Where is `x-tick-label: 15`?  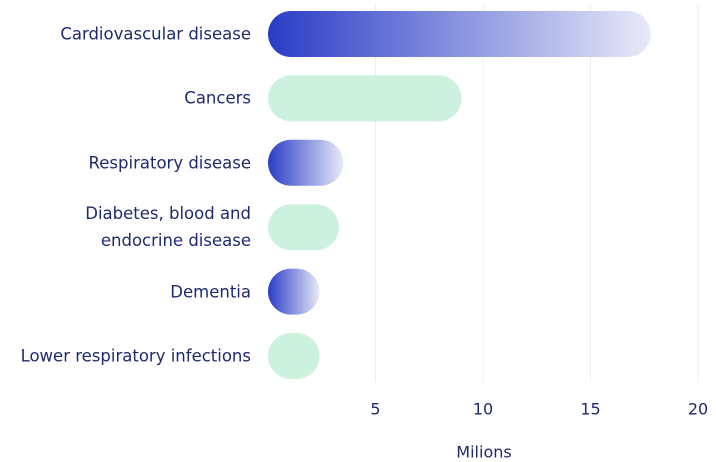 x-tick-label: 15 is located at coordinates (590, 409).